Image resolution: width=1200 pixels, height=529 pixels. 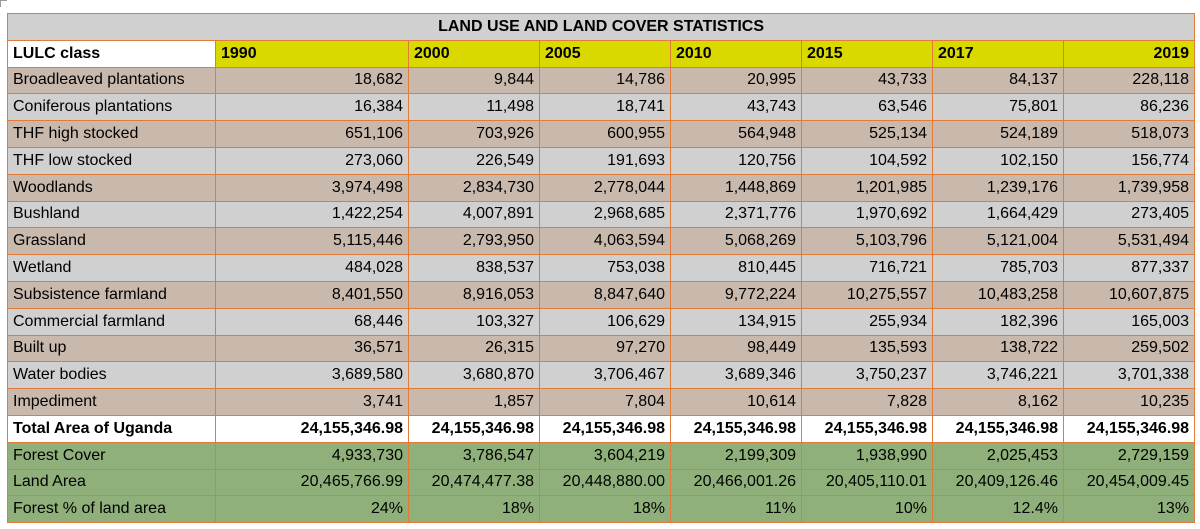 What do you see at coordinates (312, 80) in the screenshot?
I see `value-cell: 18,682` at bounding box center [312, 80].